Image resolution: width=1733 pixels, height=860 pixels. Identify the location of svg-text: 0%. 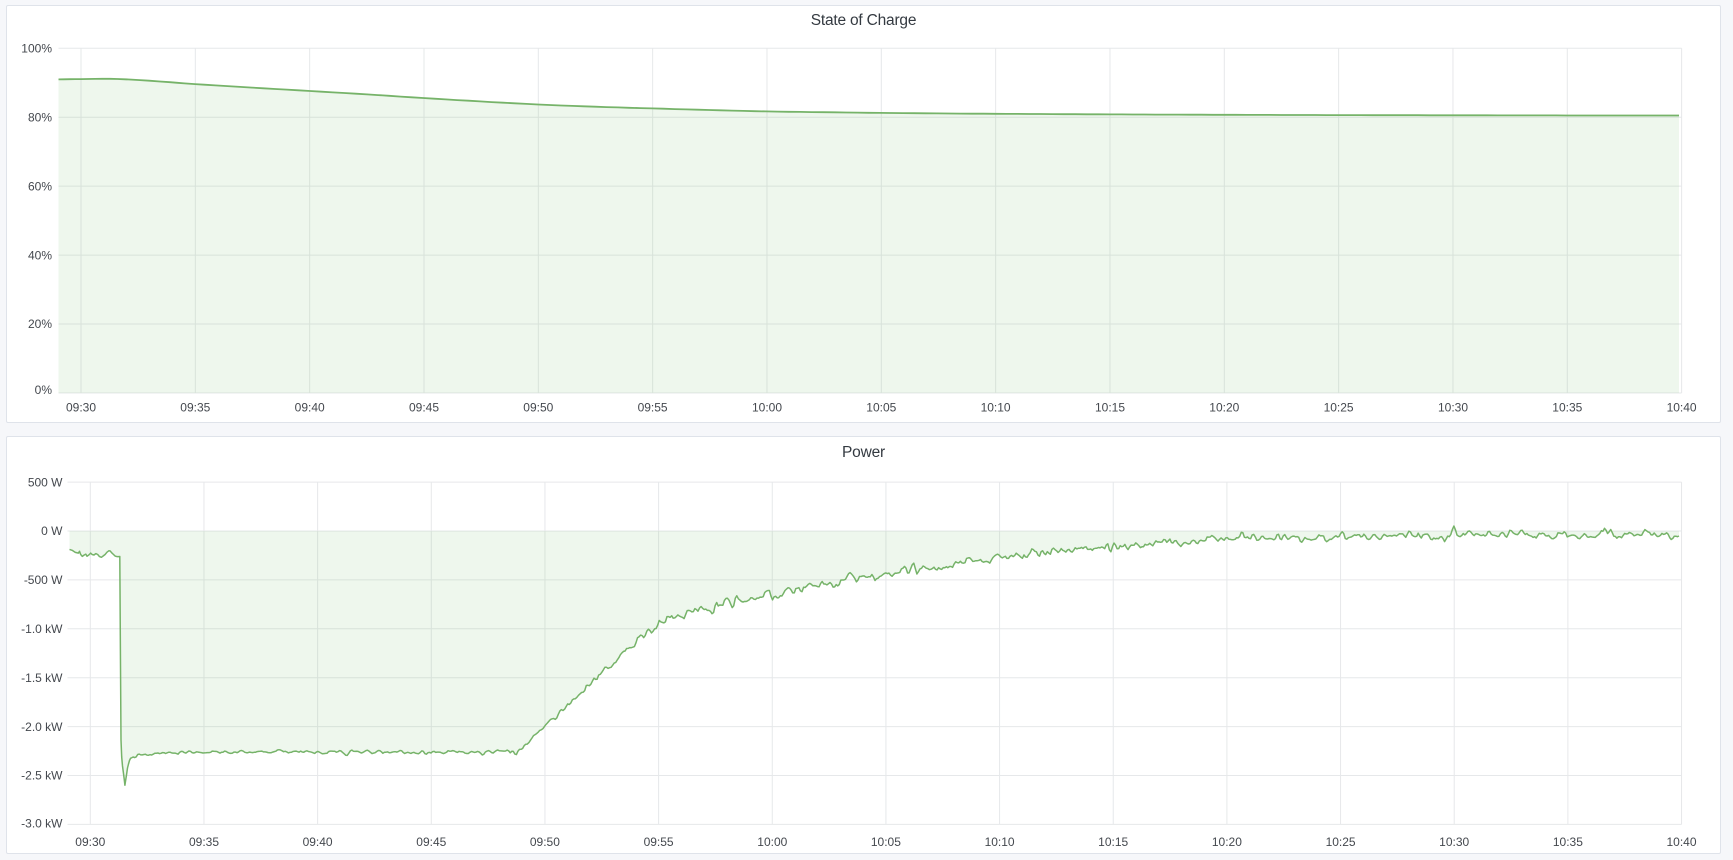
(44, 390).